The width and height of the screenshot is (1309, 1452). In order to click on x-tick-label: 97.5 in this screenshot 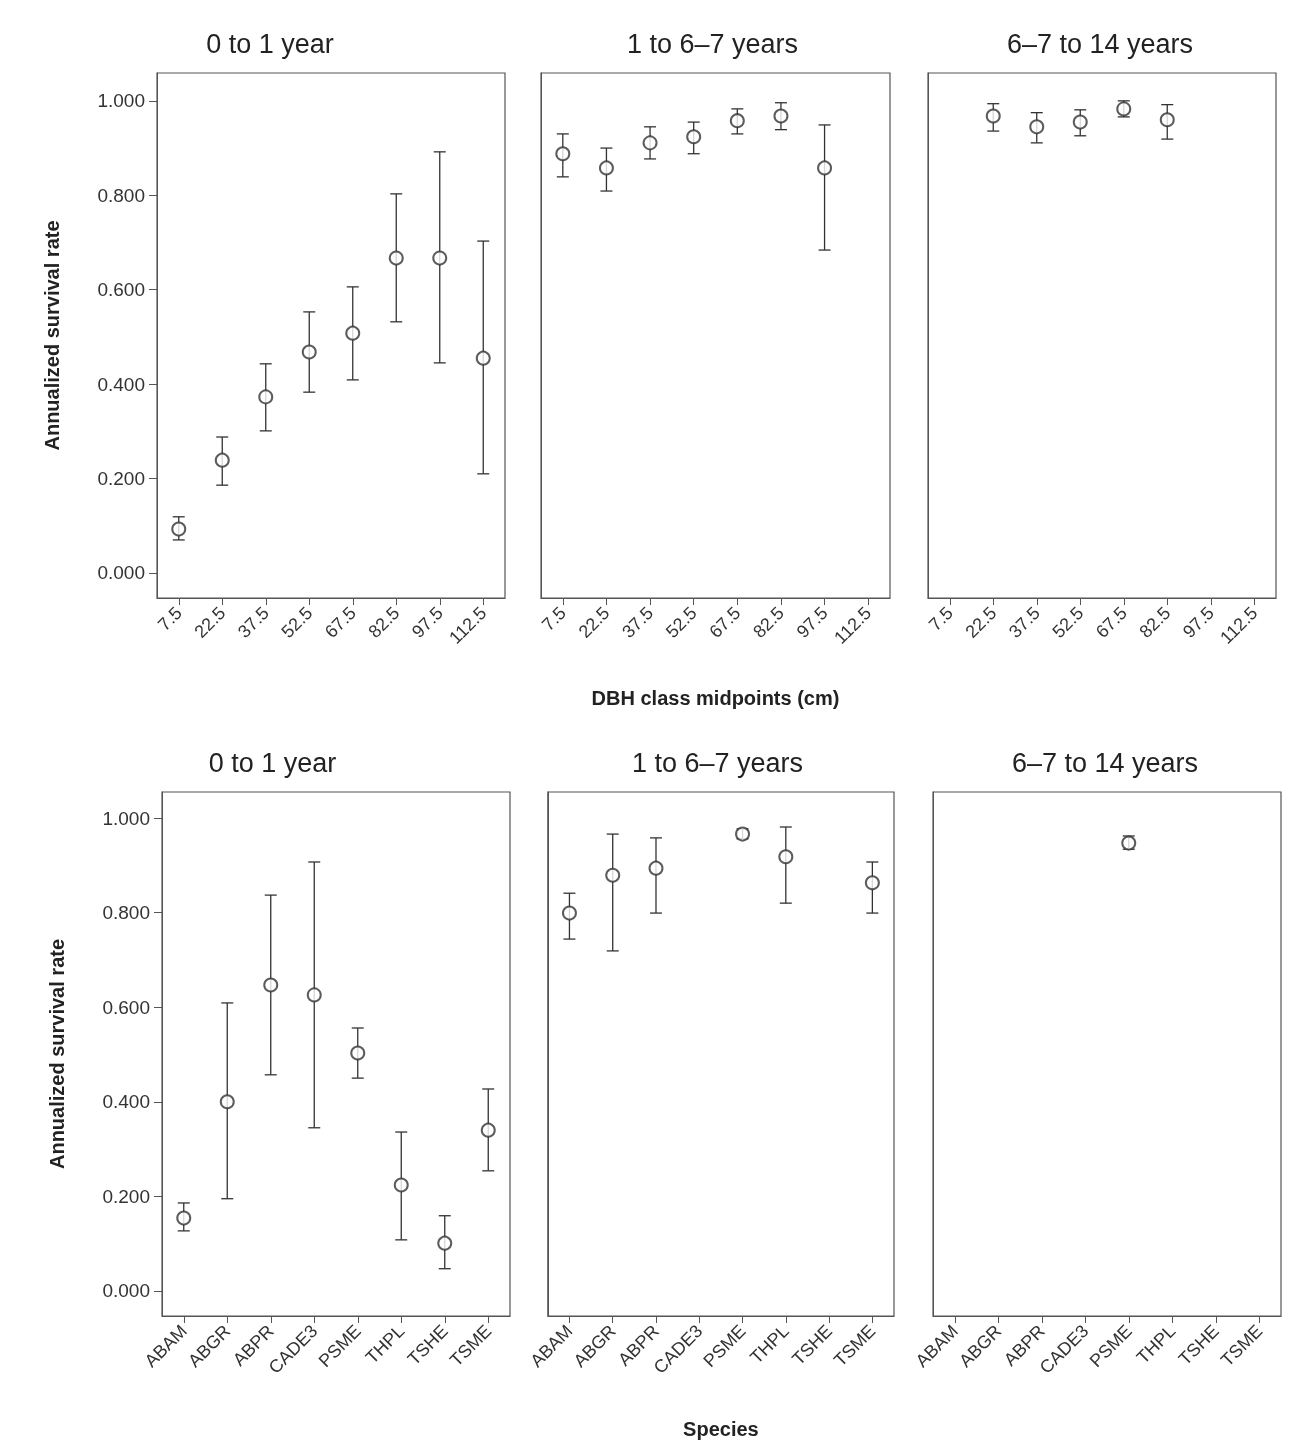, I will do `click(812, 622)`.